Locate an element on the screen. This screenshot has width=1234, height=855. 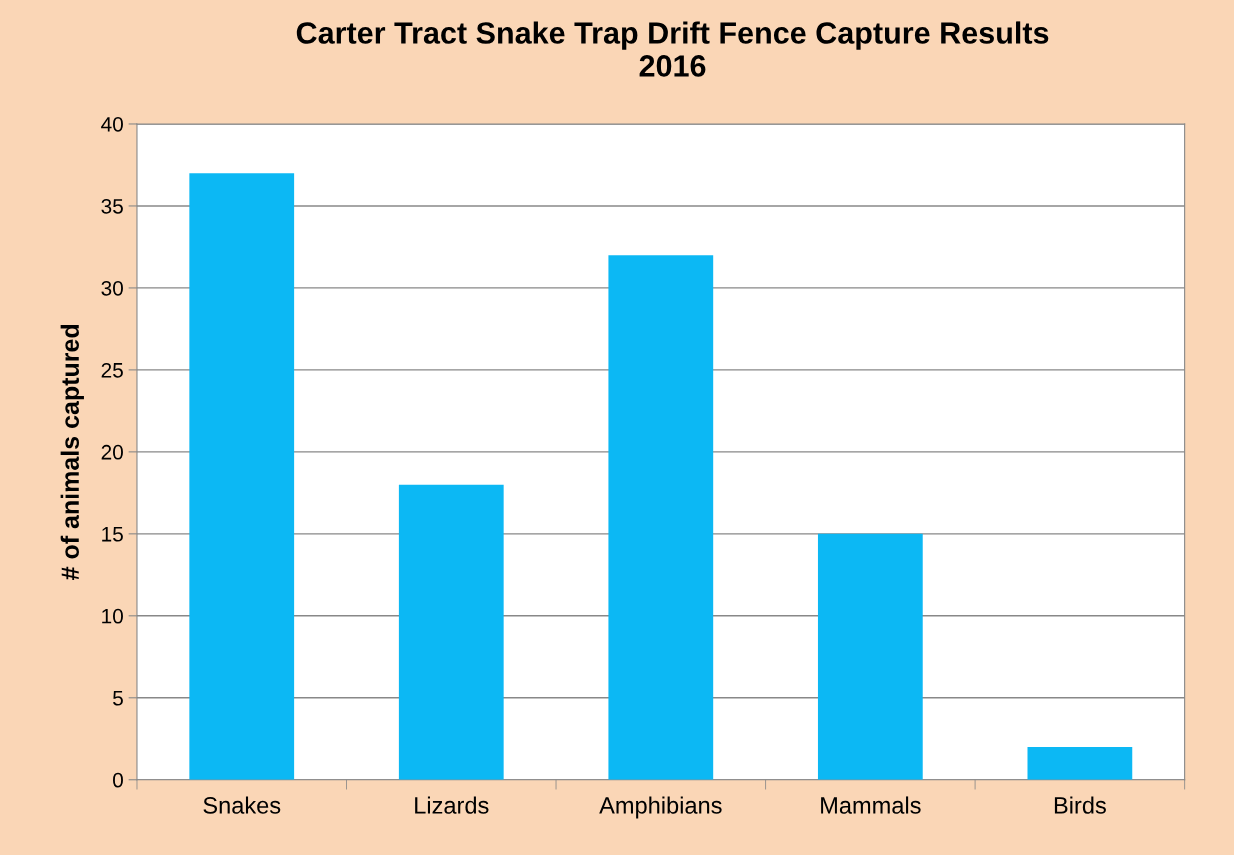
x-tick-label: Lizards is located at coordinates (452, 805).